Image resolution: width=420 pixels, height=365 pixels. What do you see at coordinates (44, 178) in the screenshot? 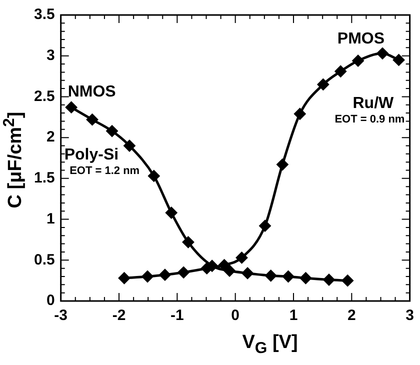
I see `y-tick-label: 1.5` at bounding box center [44, 178].